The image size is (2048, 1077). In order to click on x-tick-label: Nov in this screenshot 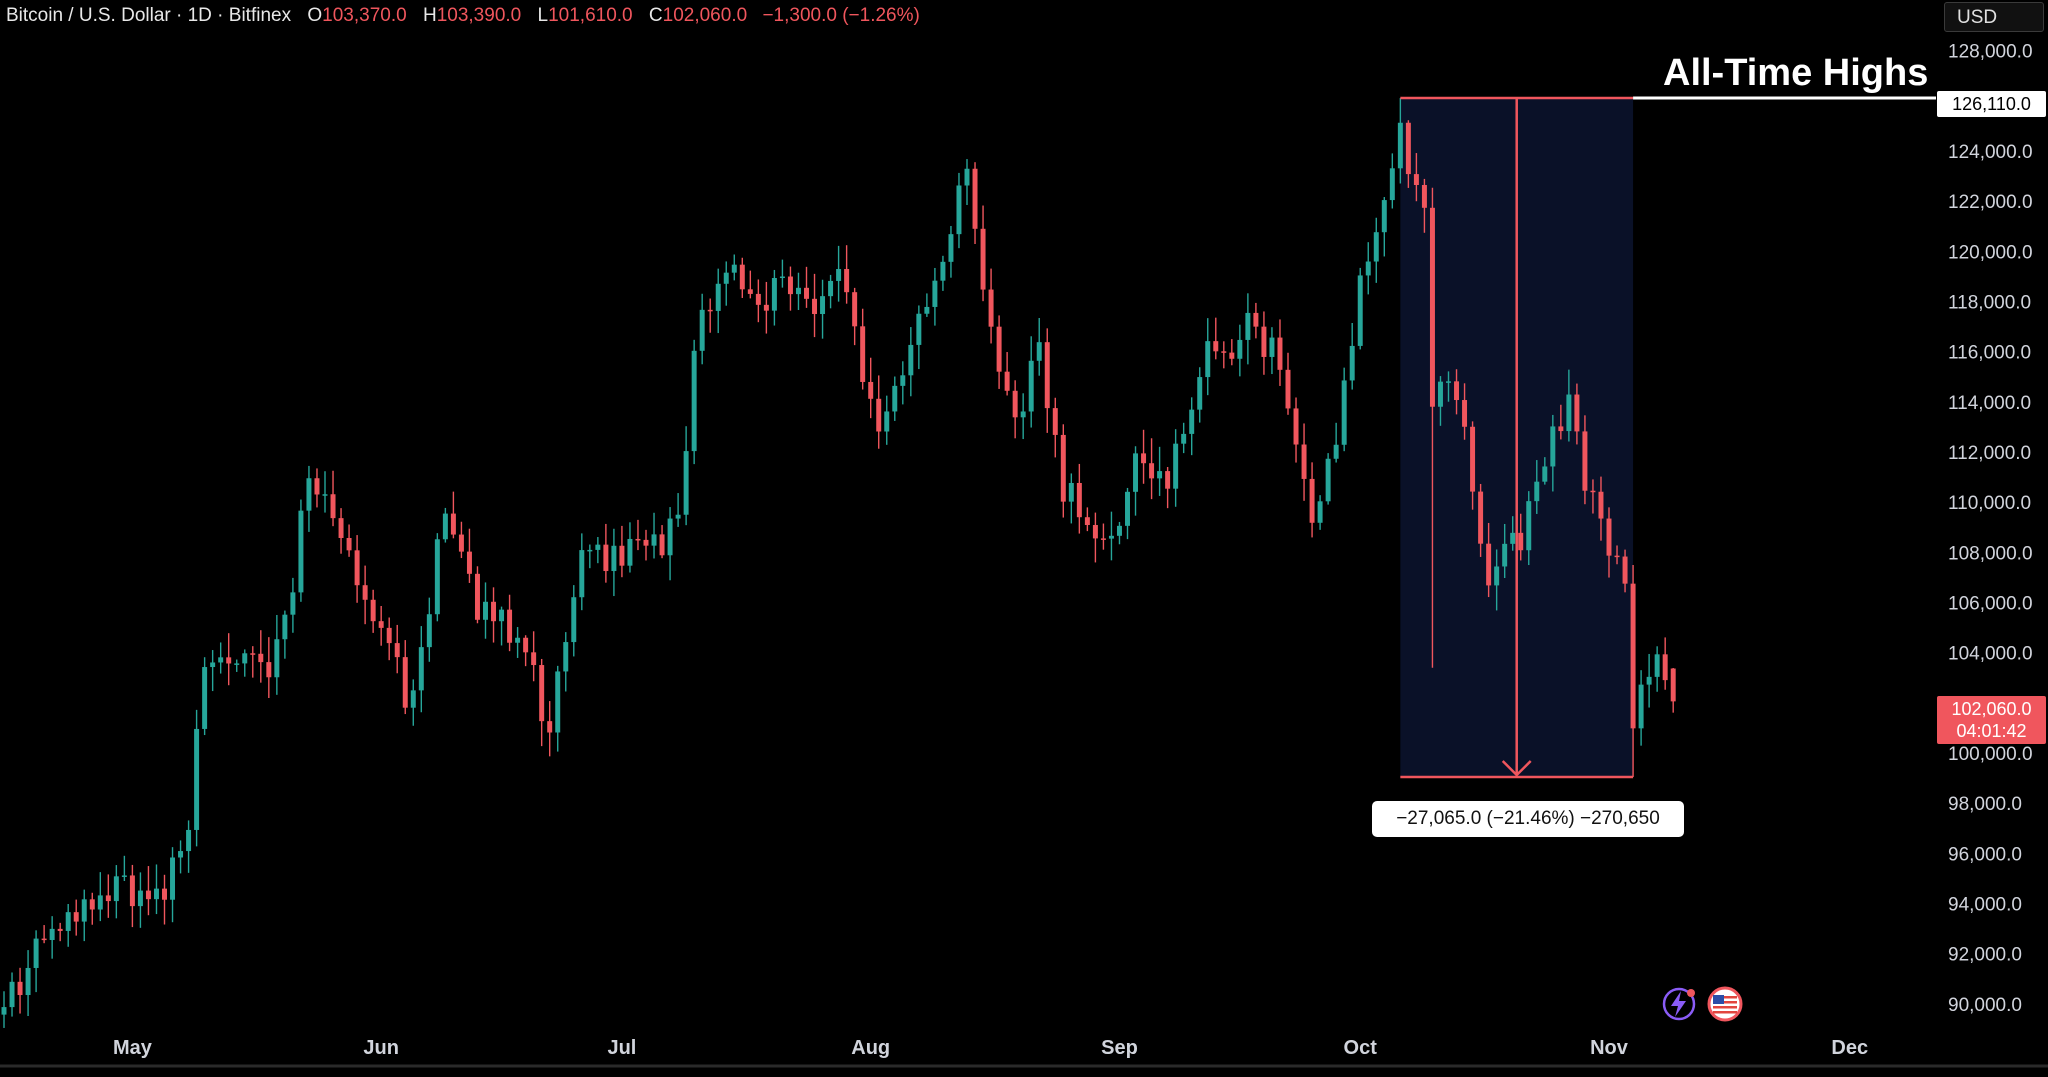, I will do `click(1609, 1048)`.